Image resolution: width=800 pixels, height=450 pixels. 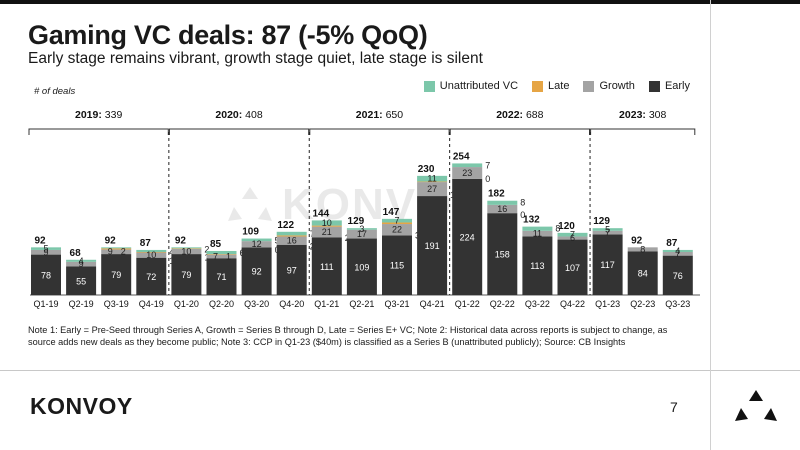 I want to click on x-tick-label: Q3-22, so click(x=537, y=304).